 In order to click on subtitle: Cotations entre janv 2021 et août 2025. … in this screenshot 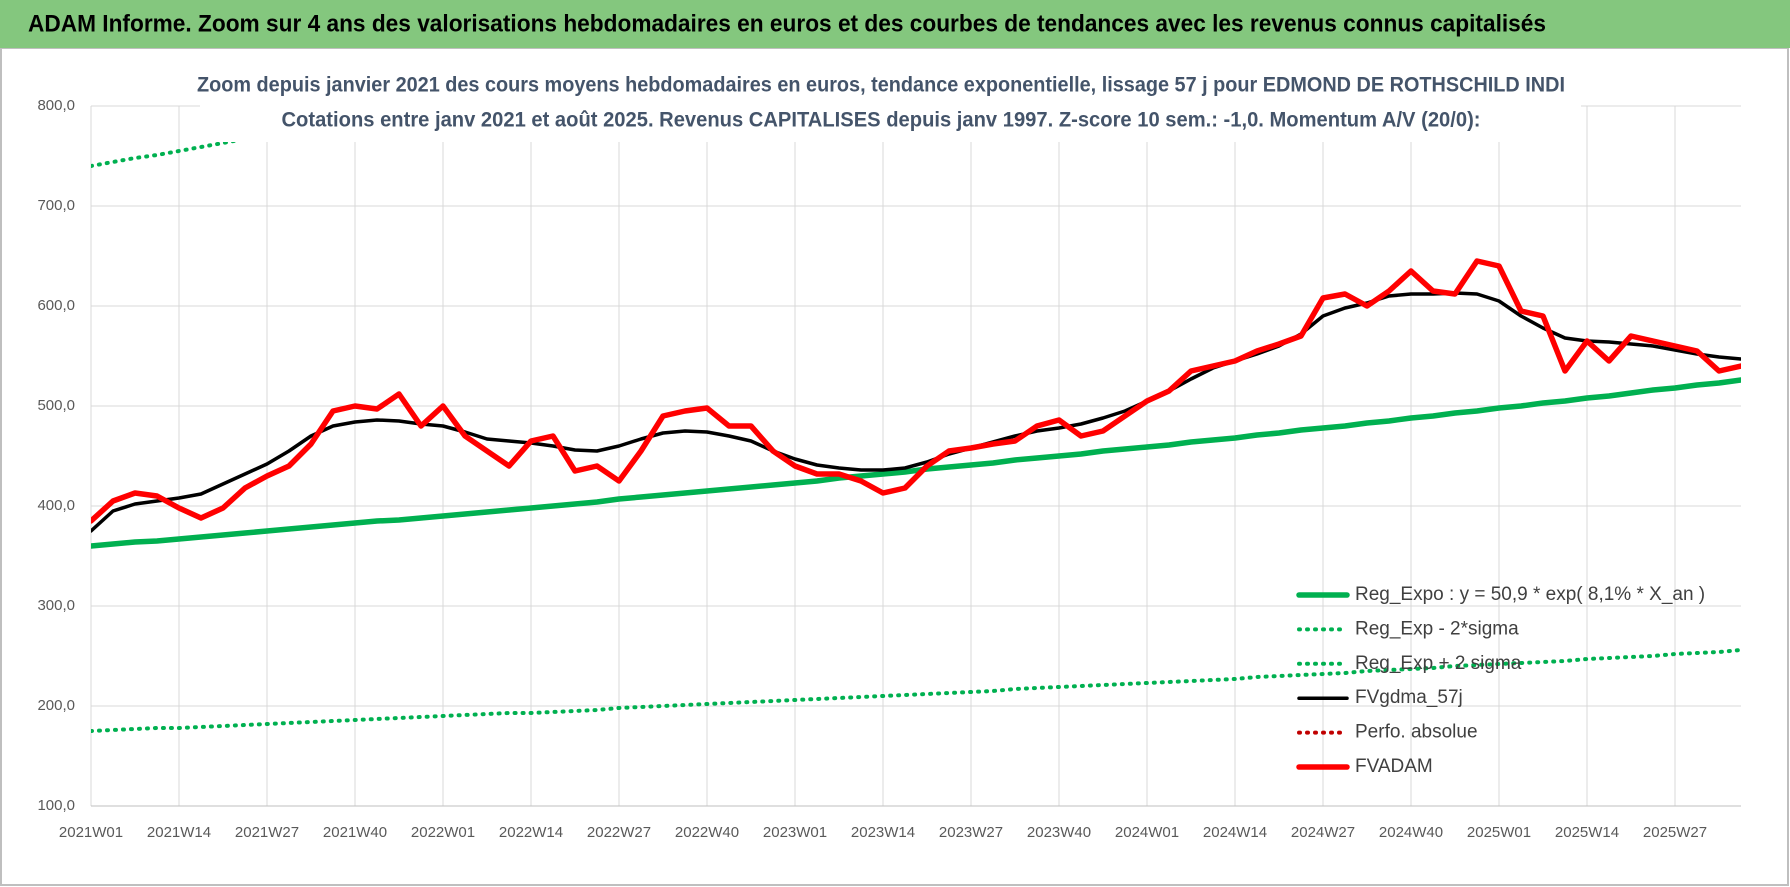, I will do `click(881, 120)`.